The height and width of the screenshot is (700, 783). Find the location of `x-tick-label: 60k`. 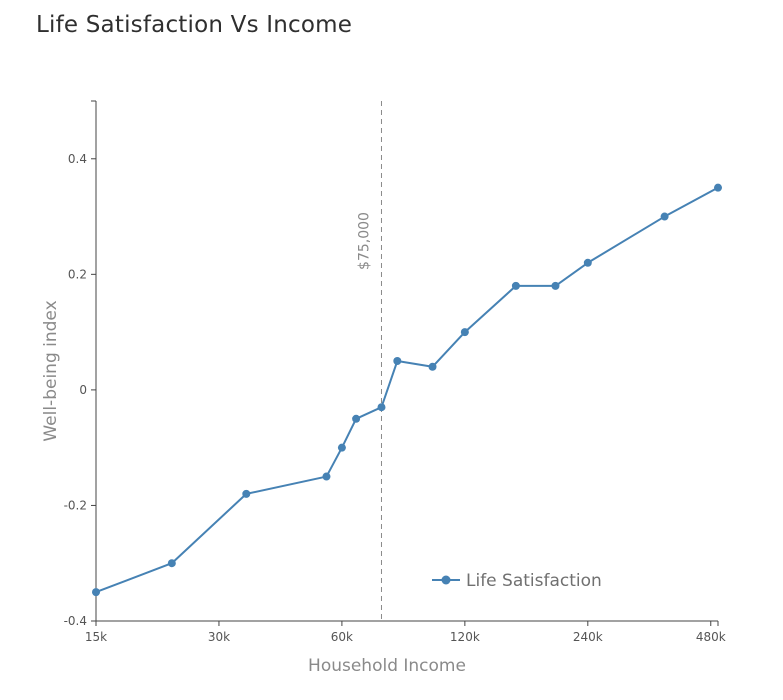

x-tick-label: 60k is located at coordinates (342, 637).